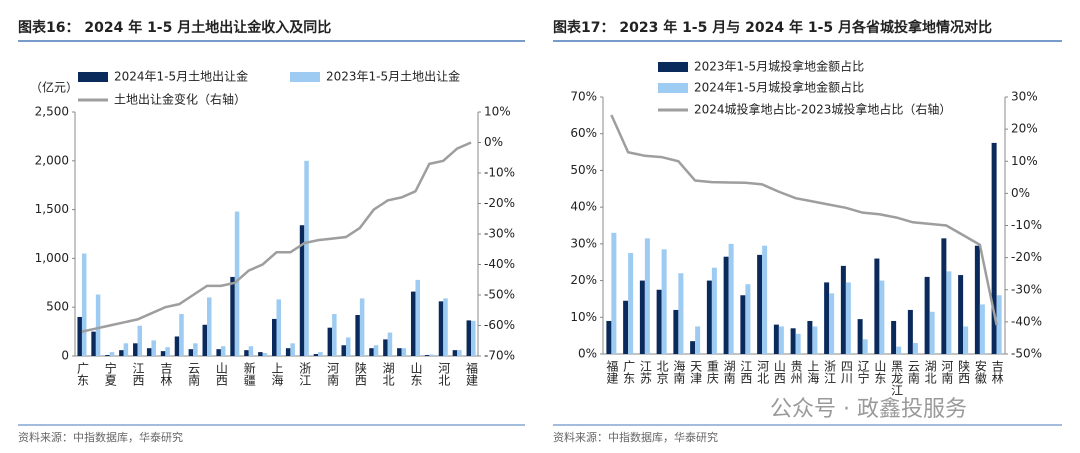 Image resolution: width=1080 pixels, height=453 pixels. Describe the element at coordinates (868, 409) in the screenshot. I see `watermark: 公众号 · 政鑫投服务` at that location.